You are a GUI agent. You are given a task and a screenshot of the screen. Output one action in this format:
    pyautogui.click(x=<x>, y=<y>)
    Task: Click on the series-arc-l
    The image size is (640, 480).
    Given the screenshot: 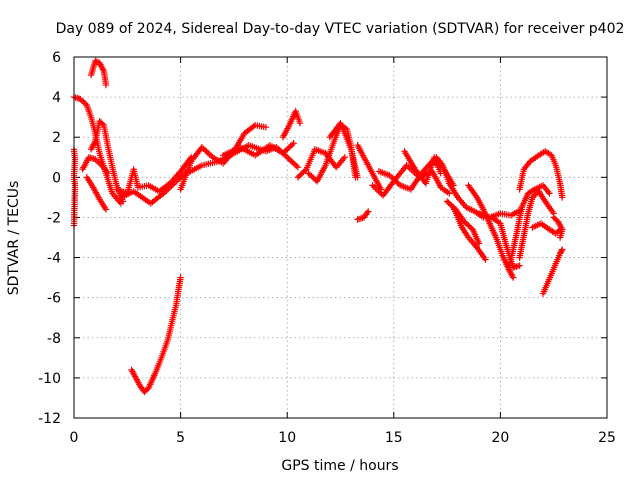 What is the action you would take?
    pyautogui.click(x=258, y=149)
    